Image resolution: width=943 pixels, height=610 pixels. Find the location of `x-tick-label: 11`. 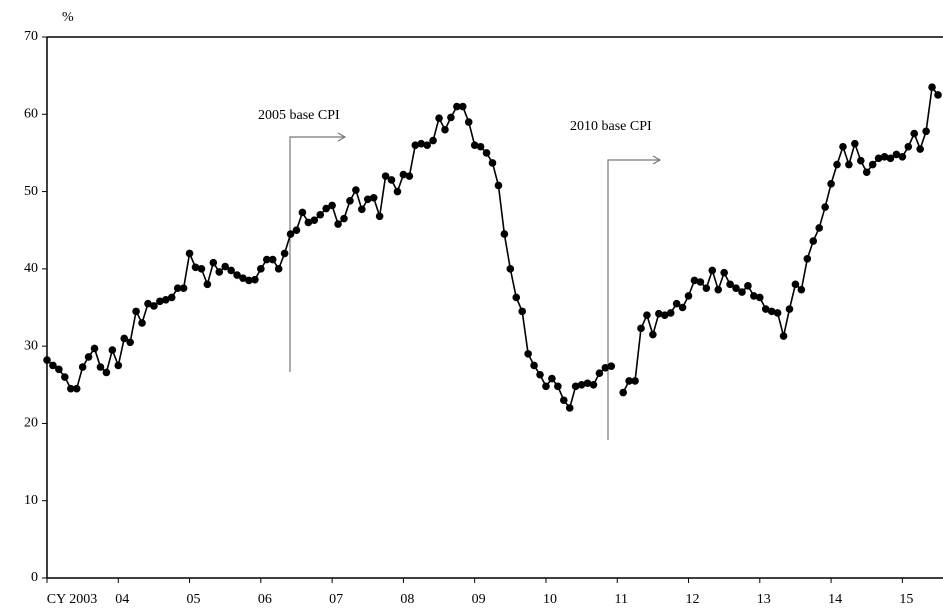

x-tick-label: 11 is located at coordinates (620, 599).